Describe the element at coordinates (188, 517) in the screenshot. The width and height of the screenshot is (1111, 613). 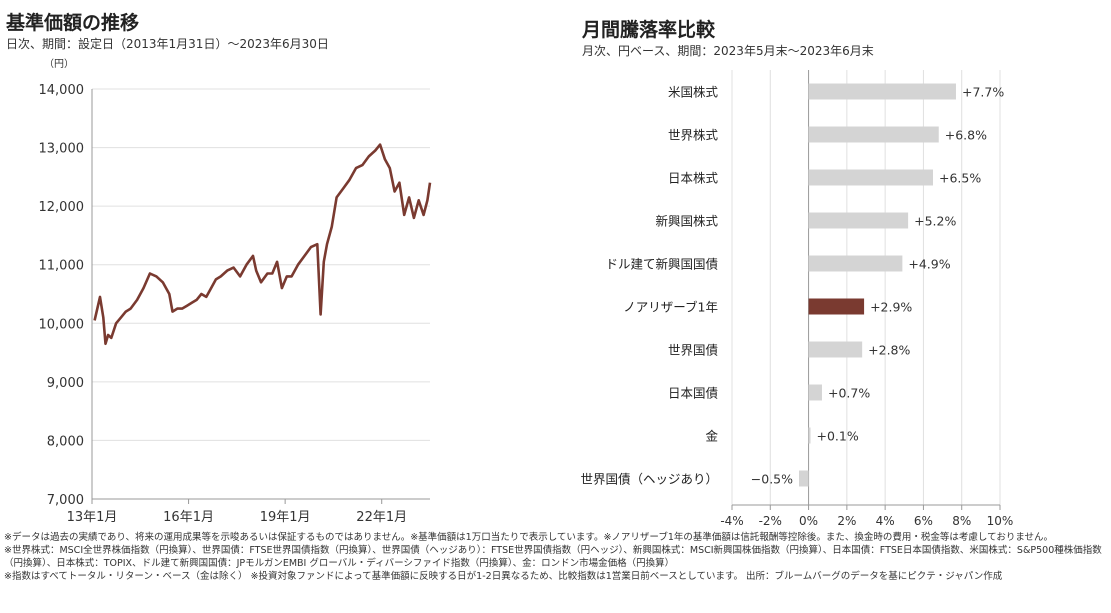
I see `x-tick-label: 16年1月` at that location.